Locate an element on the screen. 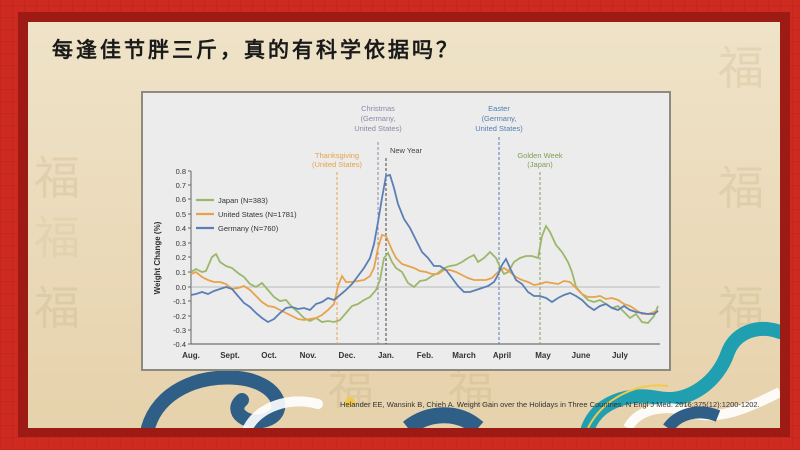 The height and width of the screenshot is (450, 800). christmas-label: Christmas is located at coordinates (378, 108).